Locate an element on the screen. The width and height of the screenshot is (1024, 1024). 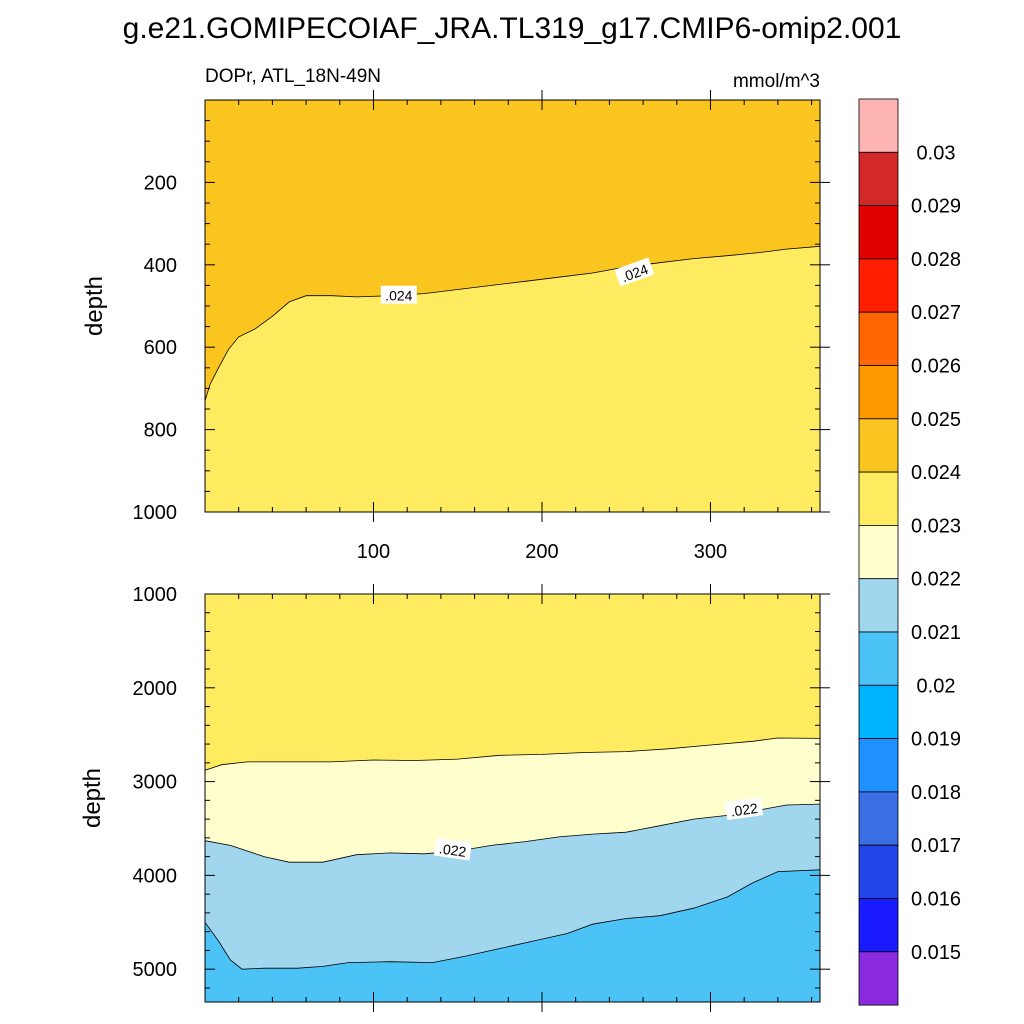
colorbar-label: 0.02 is located at coordinates (936, 686).